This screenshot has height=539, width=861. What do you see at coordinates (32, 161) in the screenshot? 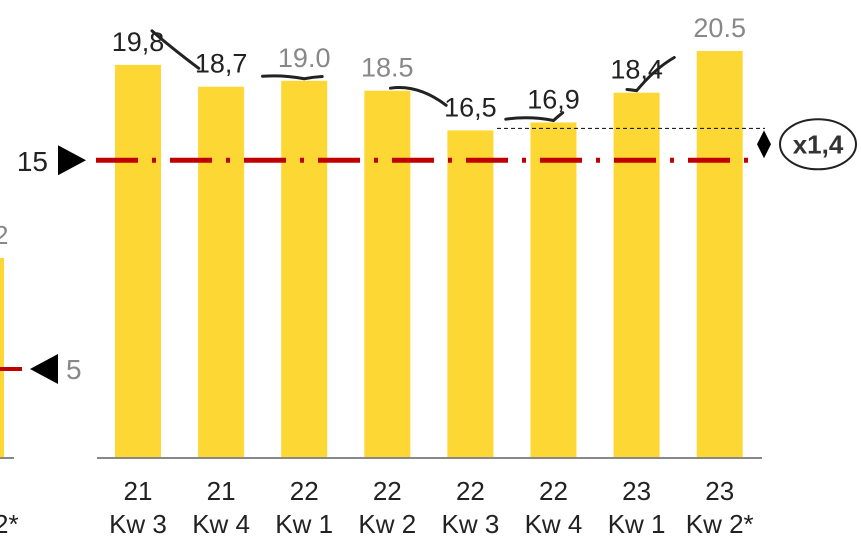
I see `reference-label: 15` at bounding box center [32, 161].